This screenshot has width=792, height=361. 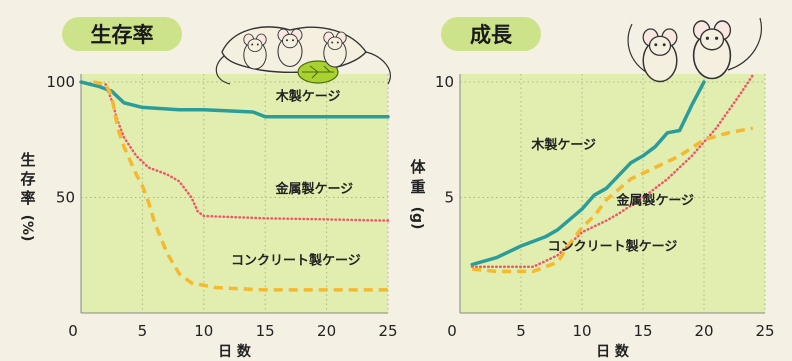 What do you see at coordinates (449, 198) in the screenshot?
I see `y-tick-label: 5` at bounding box center [449, 198].